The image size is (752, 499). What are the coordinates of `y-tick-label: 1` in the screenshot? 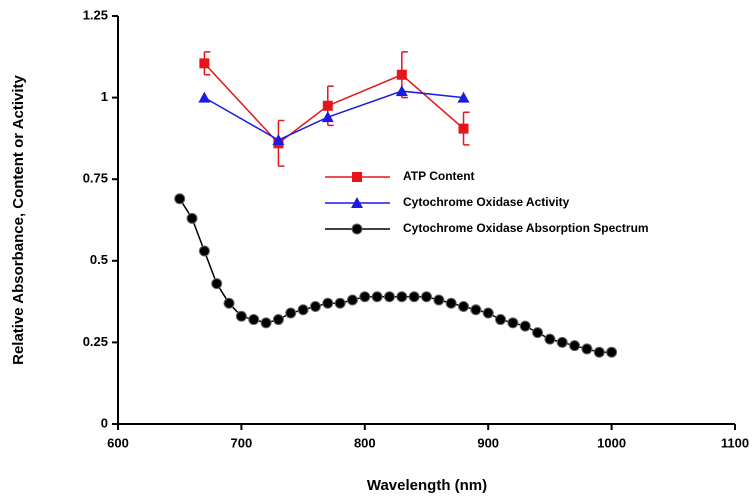 It's located at (104, 96).